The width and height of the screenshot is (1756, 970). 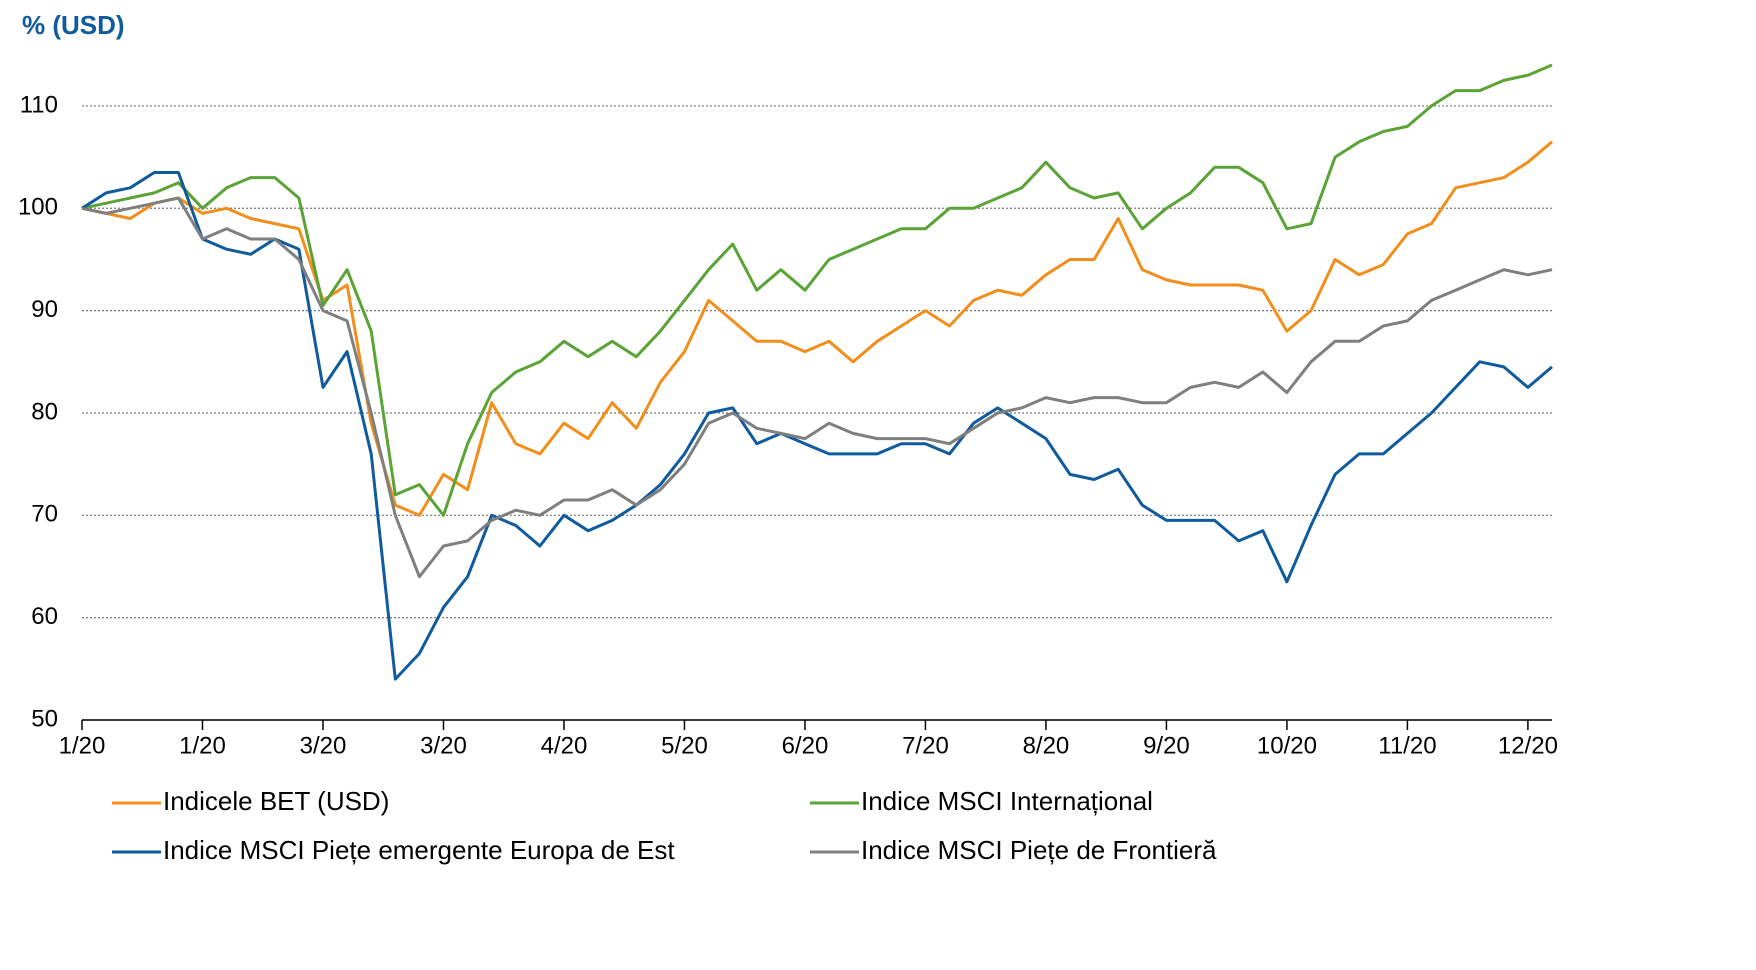 I want to click on x-tick-label: 8/20, so click(x=1046, y=745).